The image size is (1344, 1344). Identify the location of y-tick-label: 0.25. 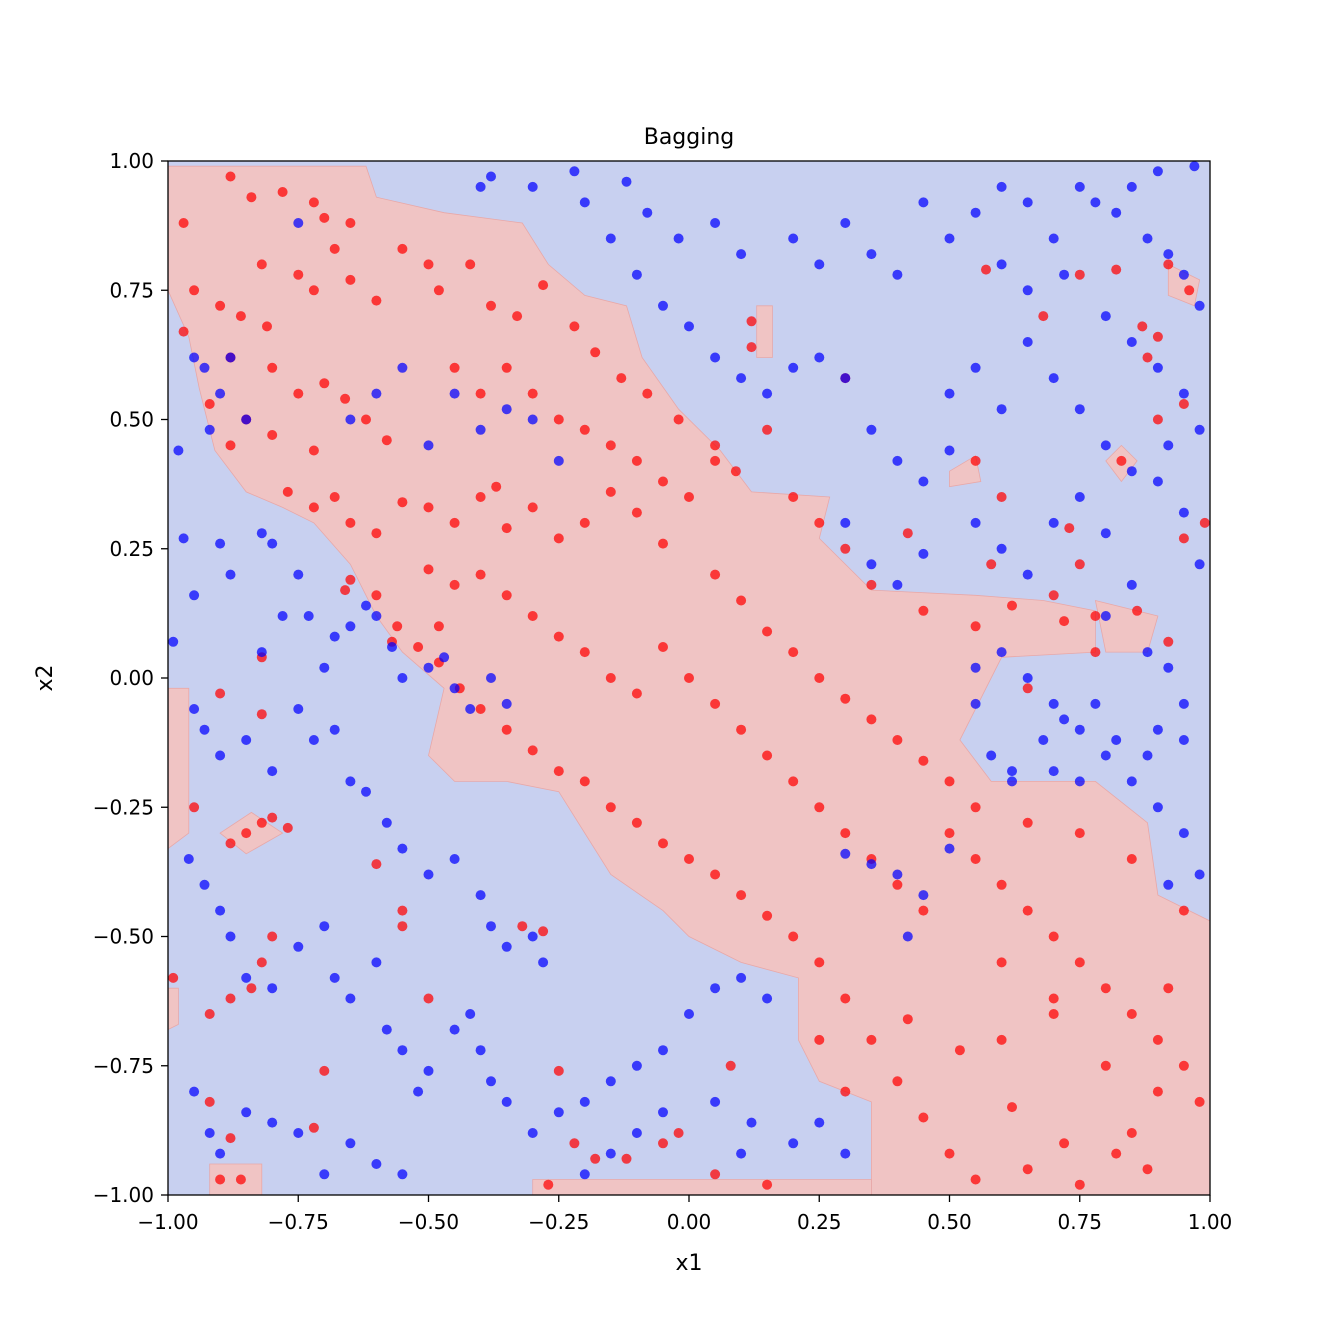
(131, 549).